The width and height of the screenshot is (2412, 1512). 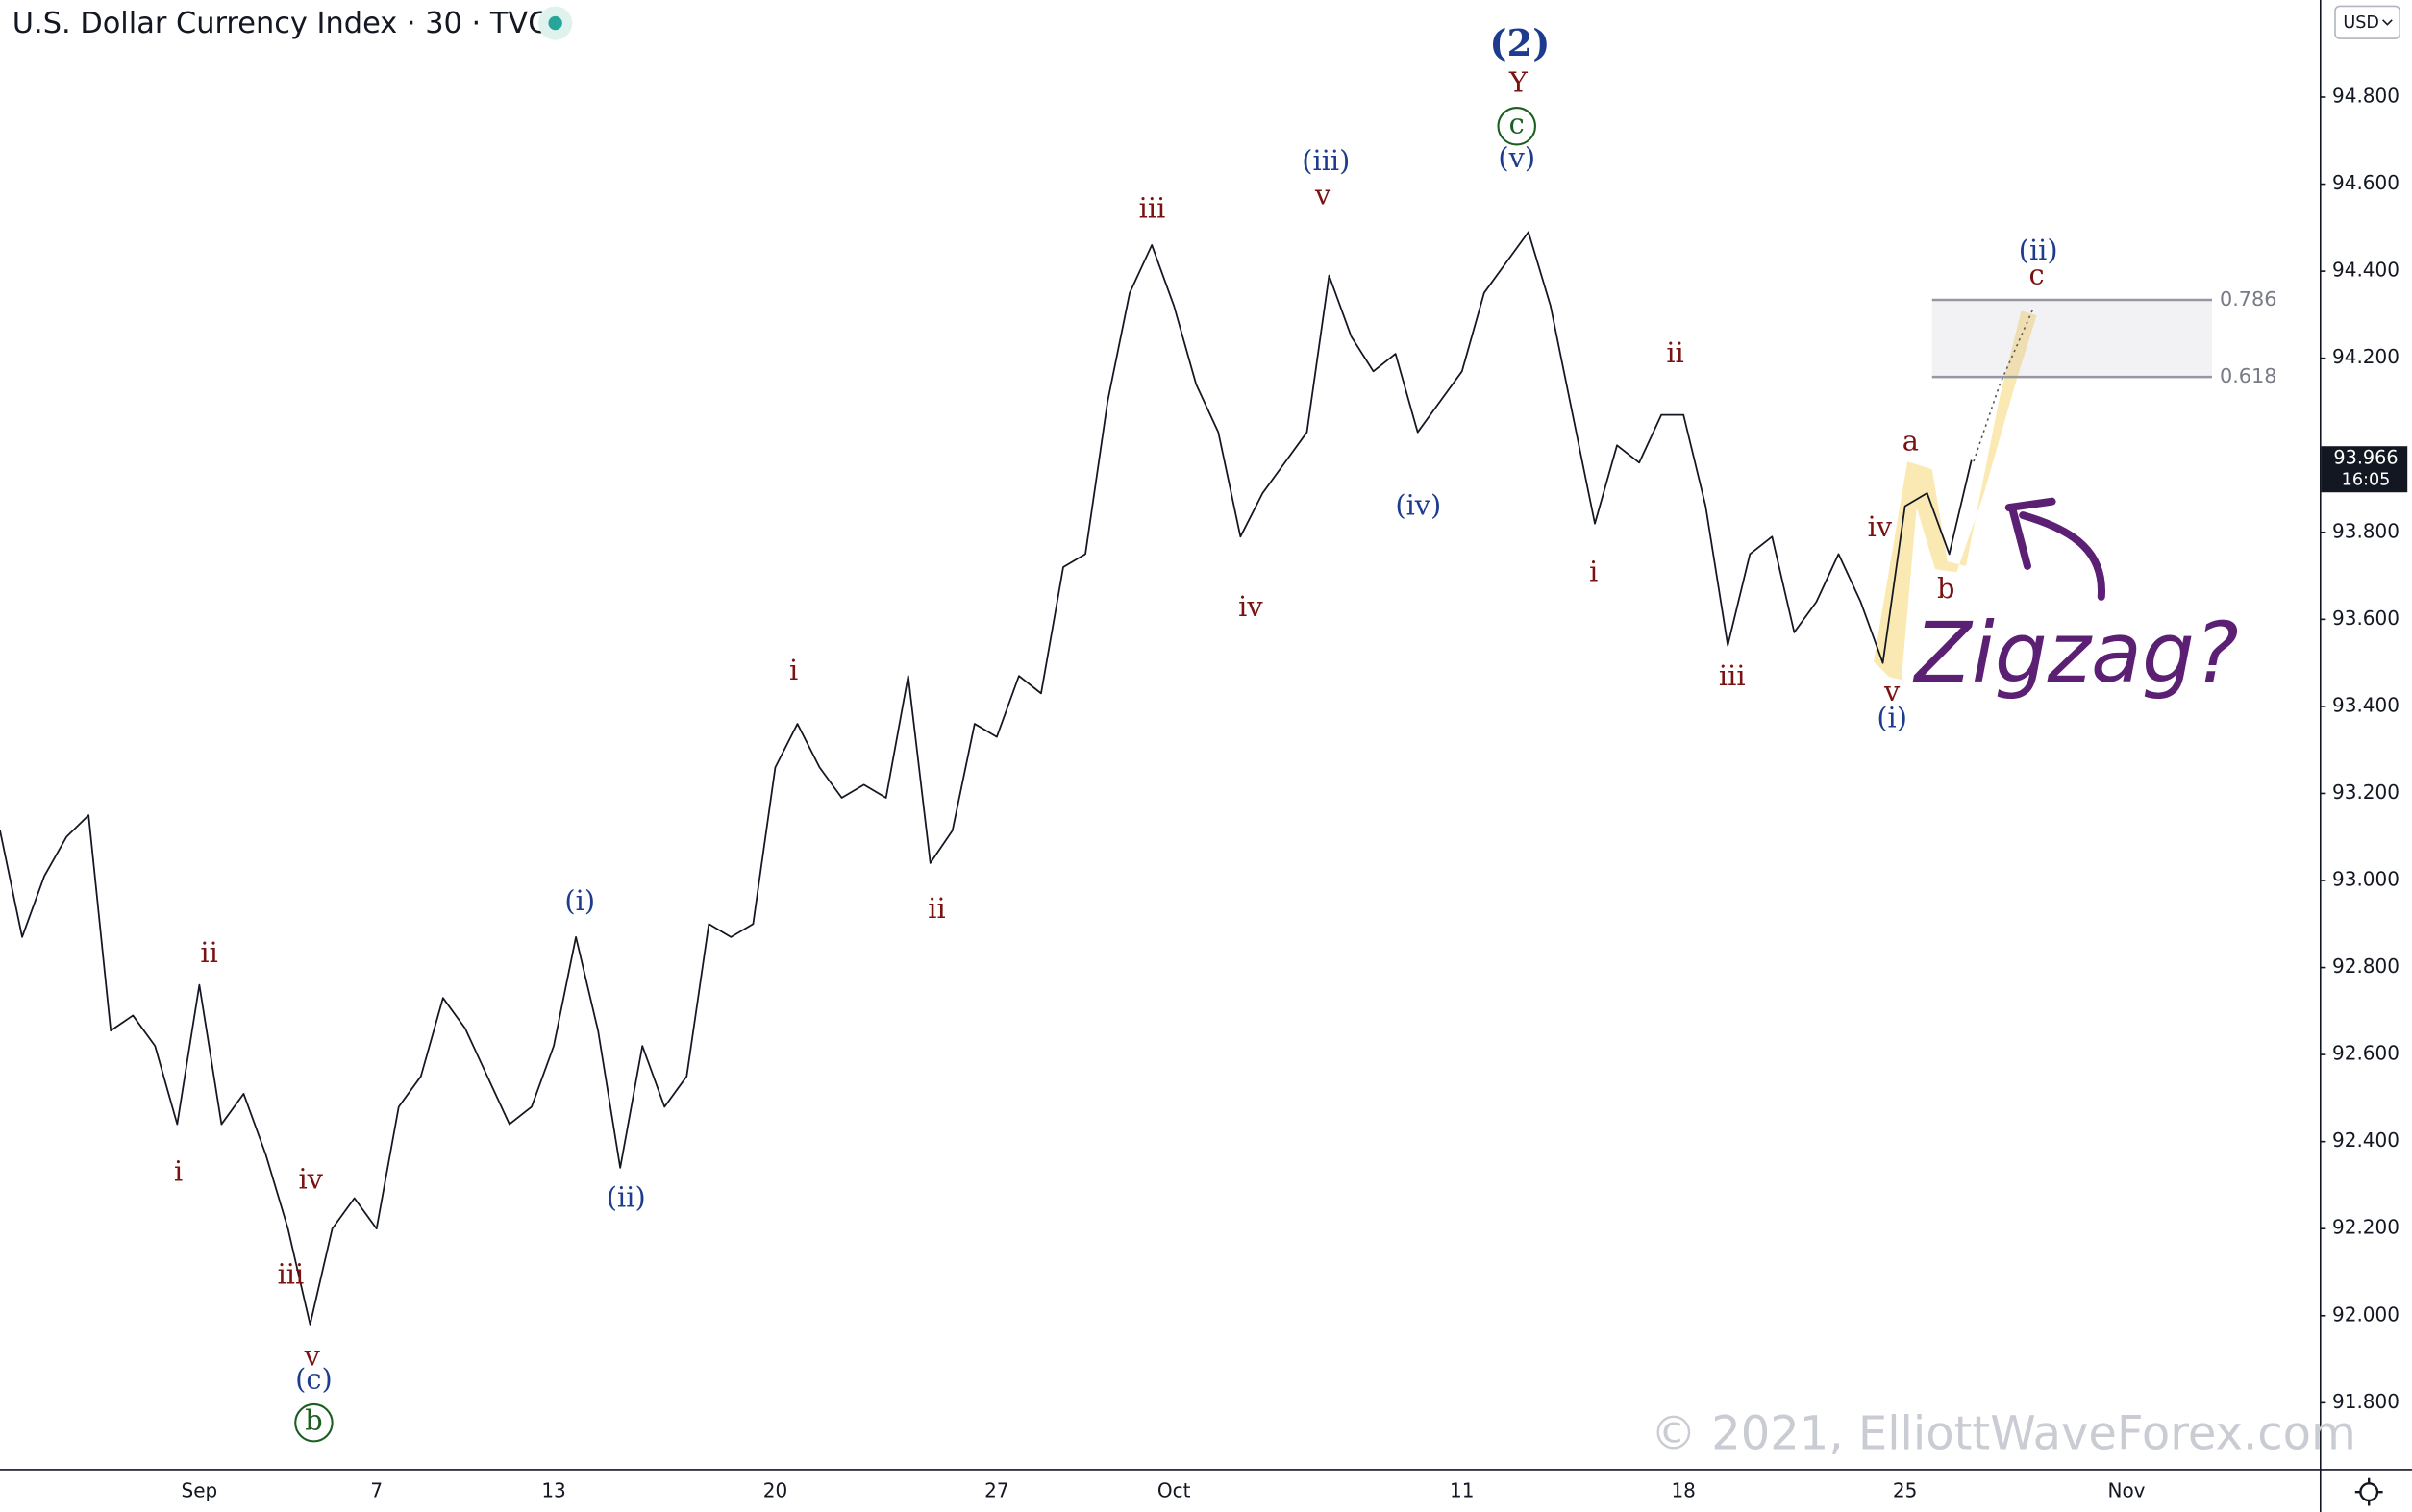 I want to click on gear, so click(x=2369, y=1492).